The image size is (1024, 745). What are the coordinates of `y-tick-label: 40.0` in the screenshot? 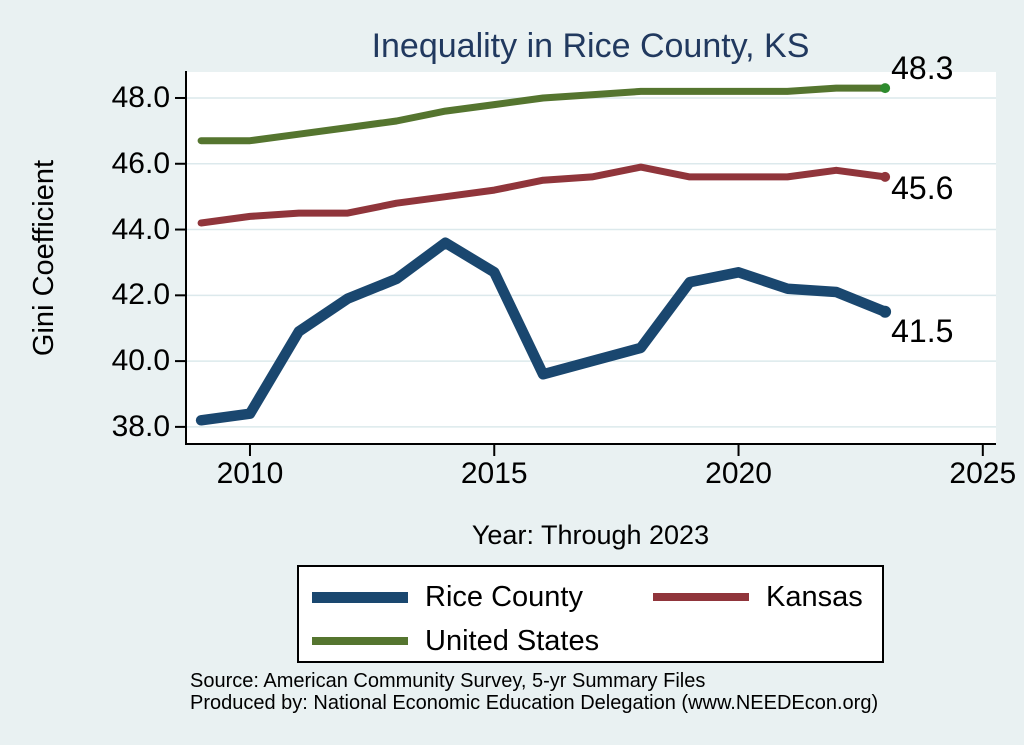 It's located at (140, 361).